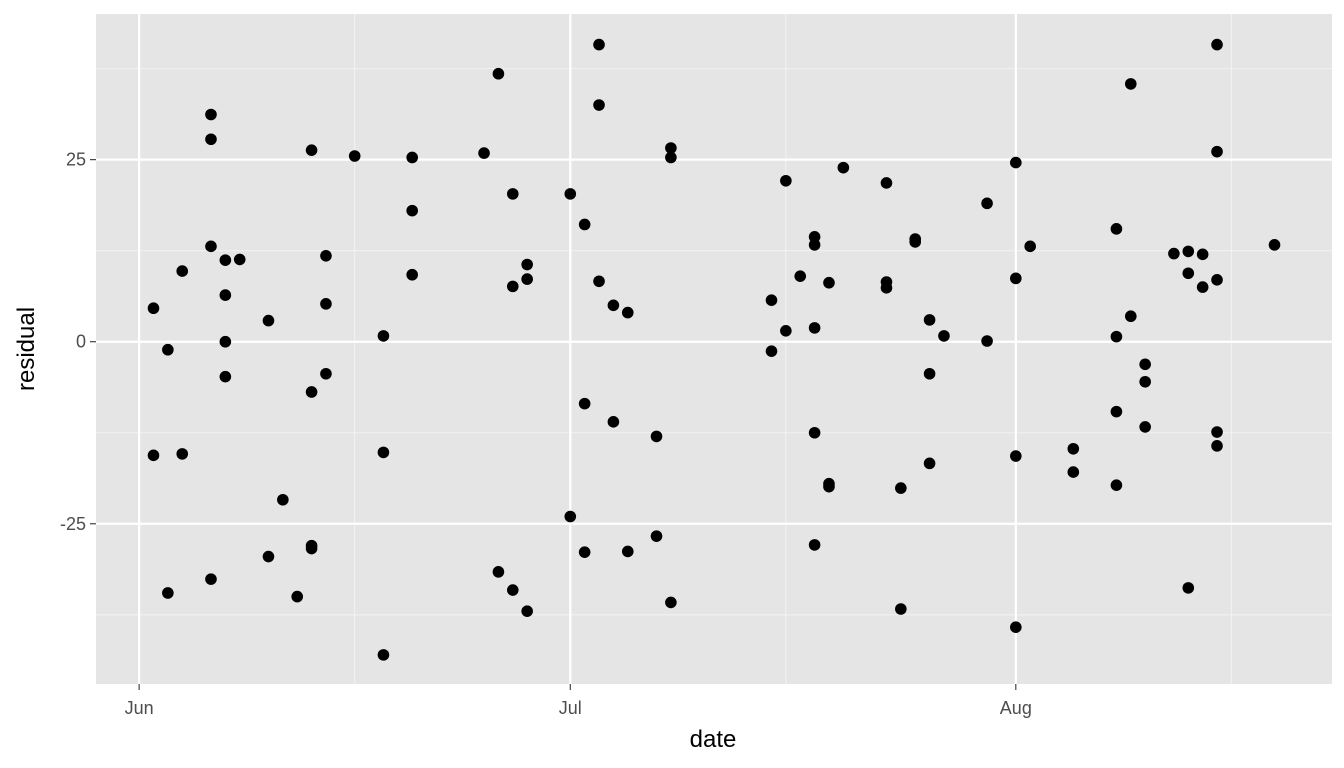 This screenshot has width=1344, height=768. What do you see at coordinates (73, 524) in the screenshot?
I see `y-tick-label: -25` at bounding box center [73, 524].